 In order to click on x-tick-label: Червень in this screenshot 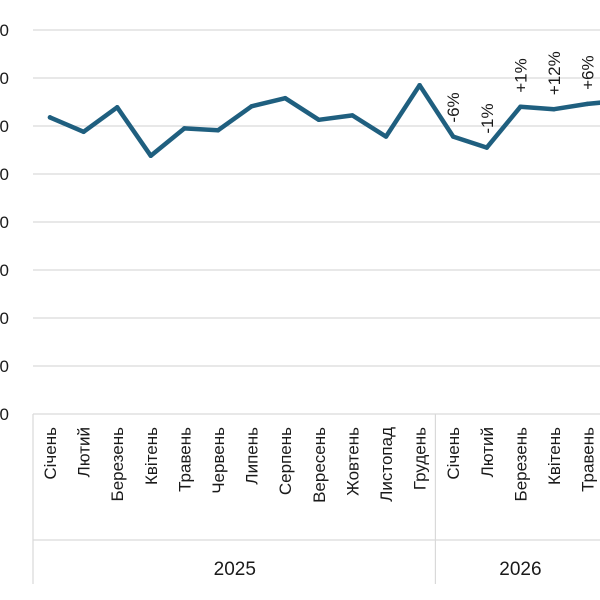, I will do `click(218, 460)`.